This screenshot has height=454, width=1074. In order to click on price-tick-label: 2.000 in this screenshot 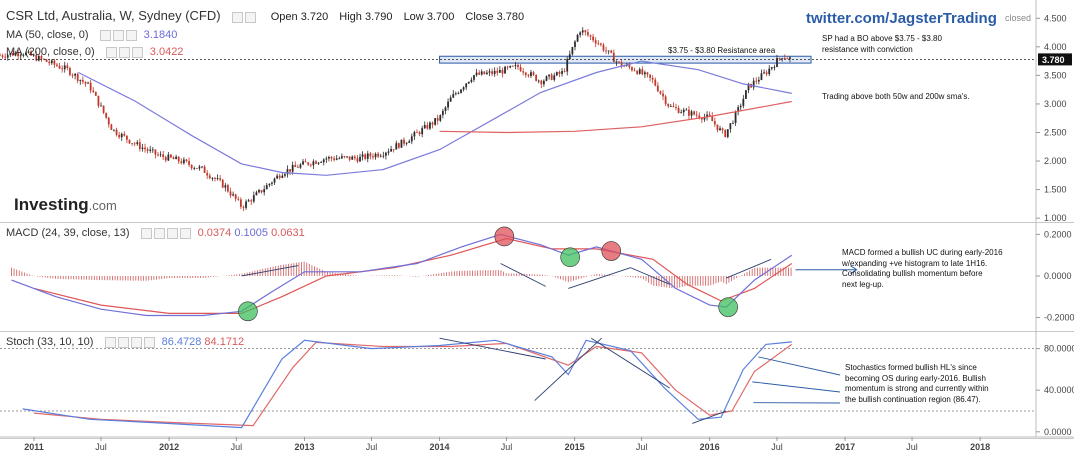, I will do `click(1055, 161)`.